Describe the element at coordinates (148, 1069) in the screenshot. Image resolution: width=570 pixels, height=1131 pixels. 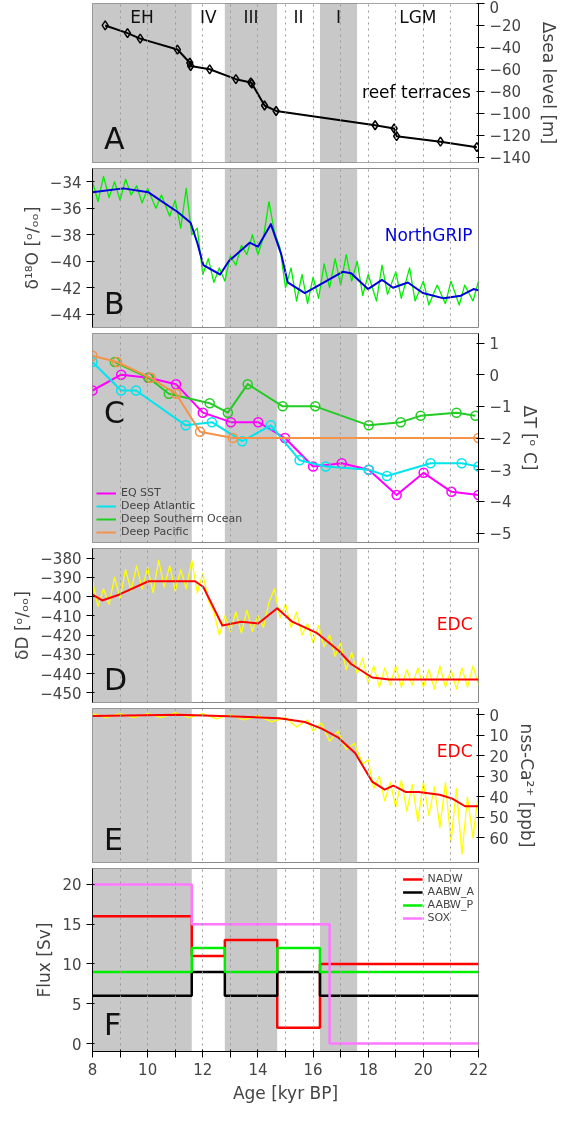
I see `x-tick-label: 10` at that location.